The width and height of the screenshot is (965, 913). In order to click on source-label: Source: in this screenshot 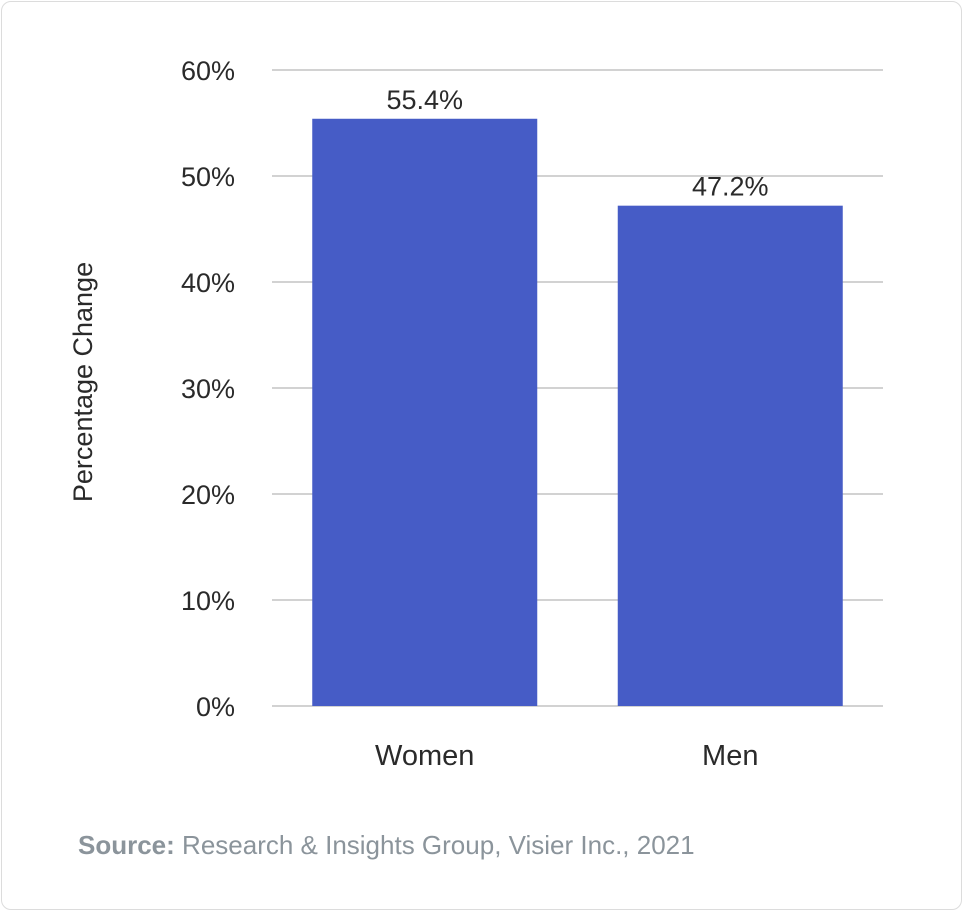, I will do `click(126, 845)`.